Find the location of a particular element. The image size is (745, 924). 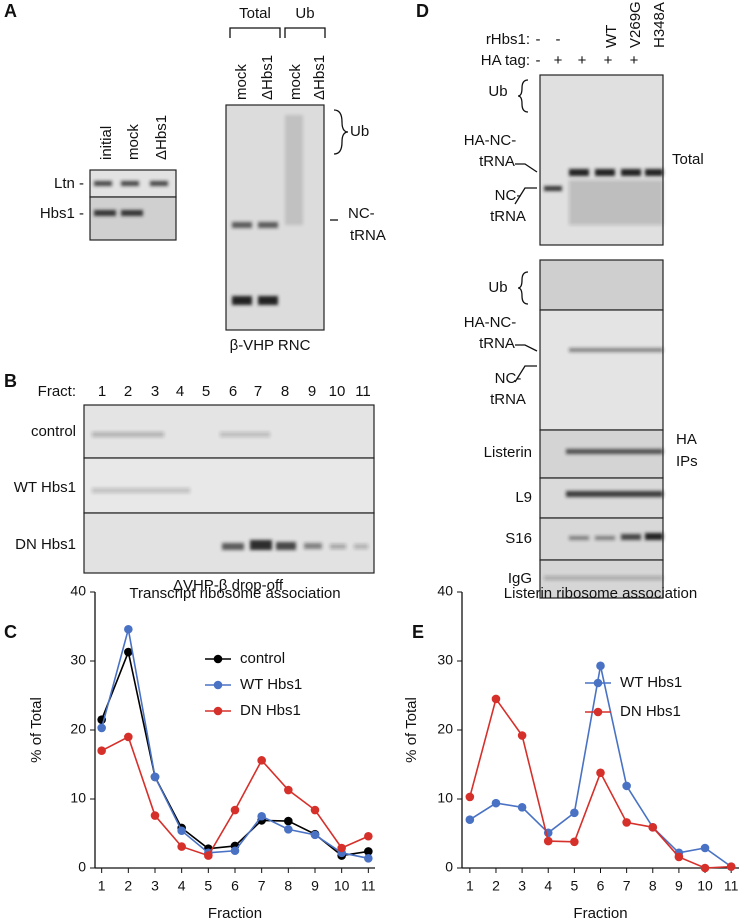

group-label: IPs is located at coordinates (687, 461).